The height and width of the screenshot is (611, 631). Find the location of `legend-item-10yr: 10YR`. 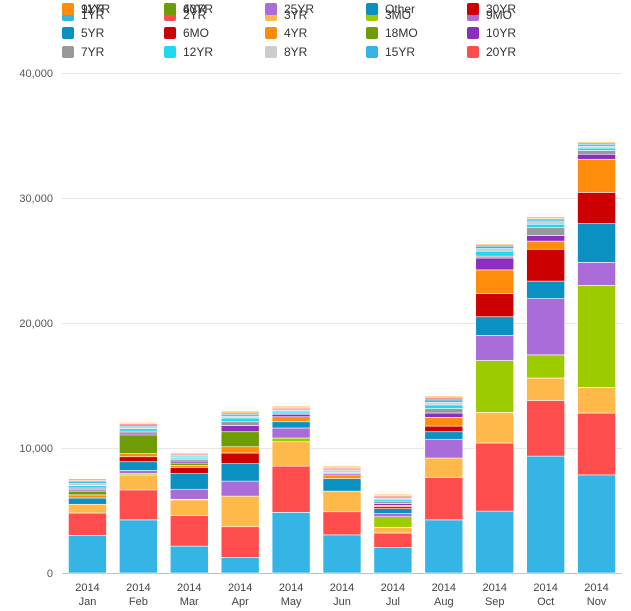

legend-item-10yr: 10YR is located at coordinates (491, 33).